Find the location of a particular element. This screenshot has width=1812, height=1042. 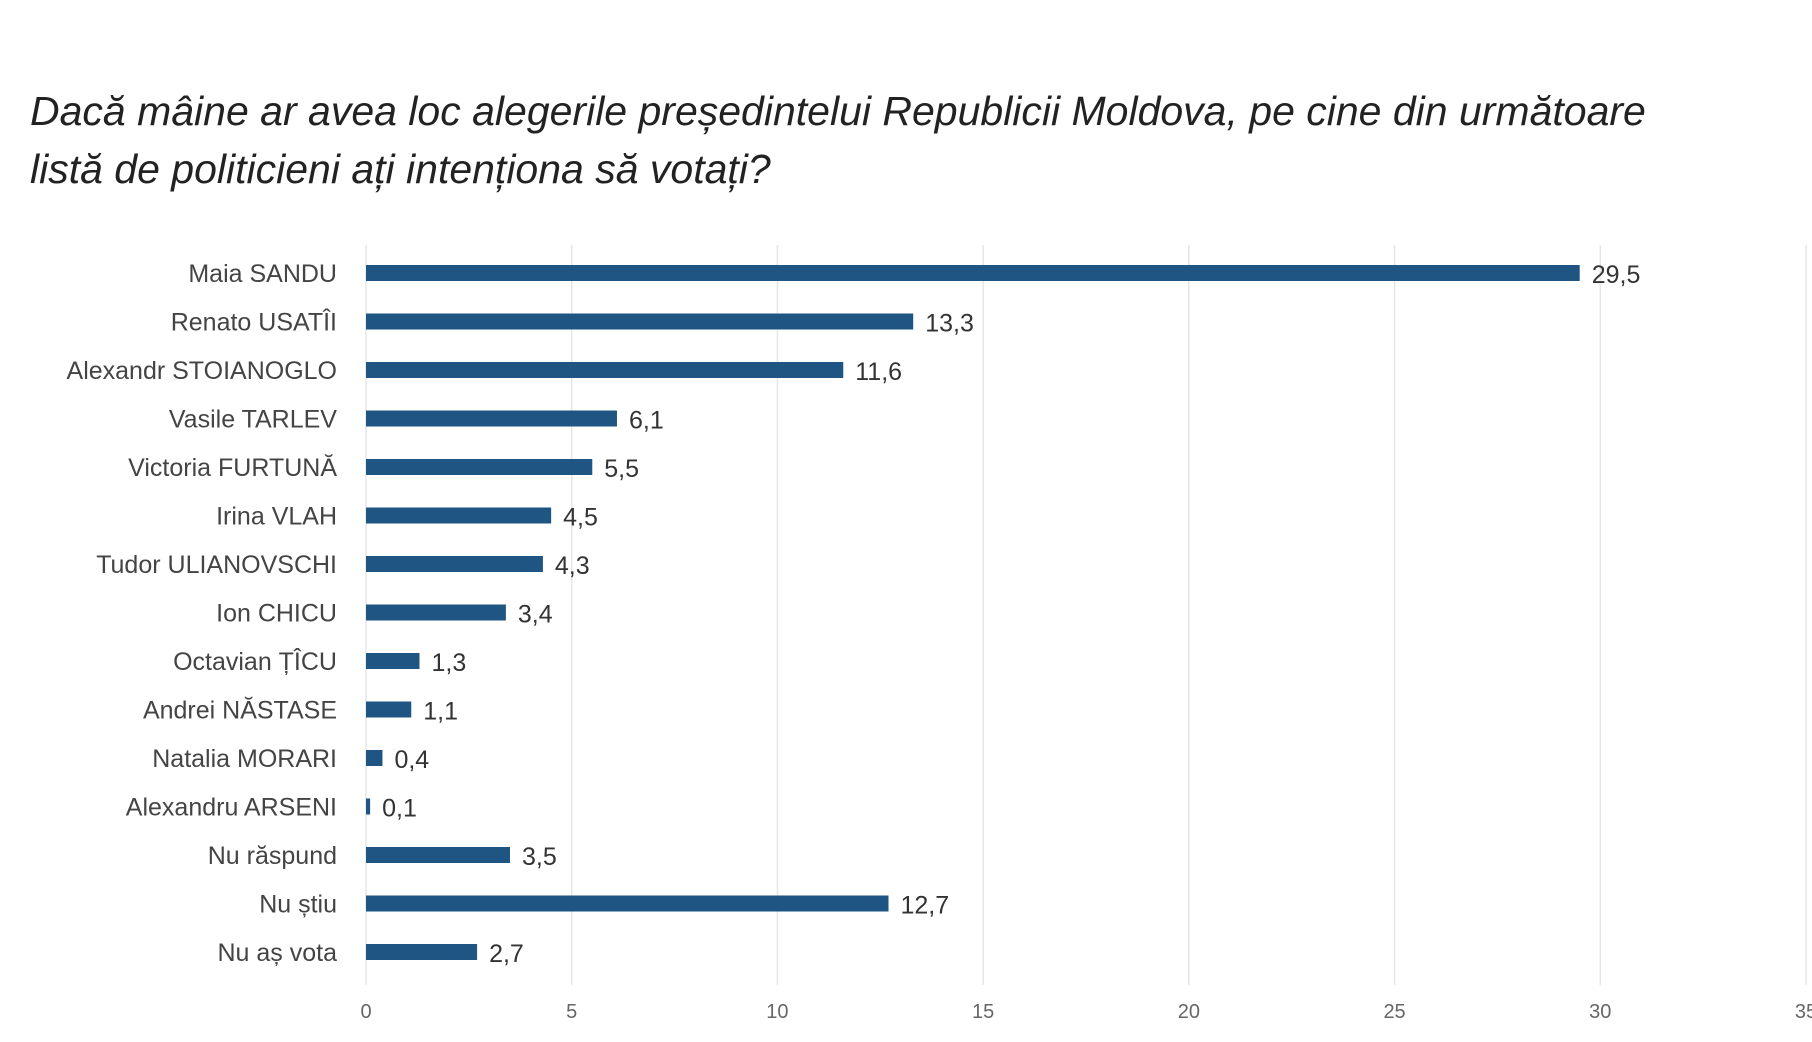

x-tick-label: 15 is located at coordinates (983, 1012).